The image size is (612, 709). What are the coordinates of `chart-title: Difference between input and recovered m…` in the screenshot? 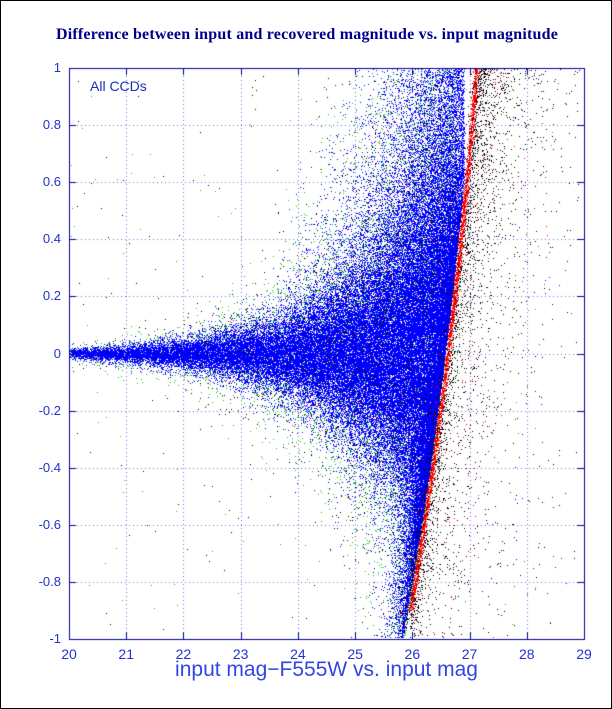 It's located at (307, 34).